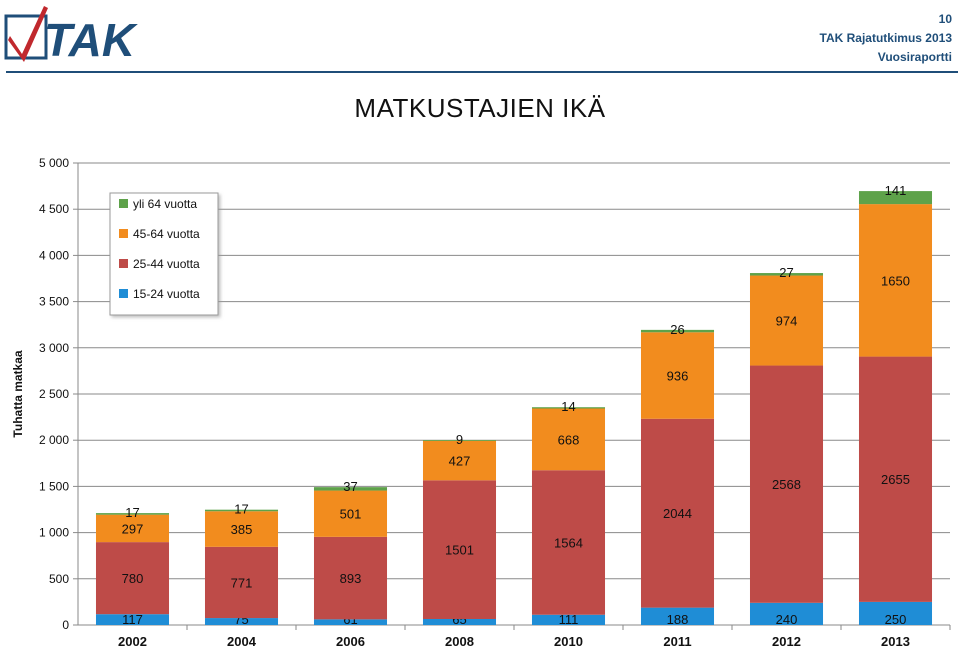 This screenshot has height=653, width=960. I want to click on legend-label: 25-44 vuotta, so click(166, 264).